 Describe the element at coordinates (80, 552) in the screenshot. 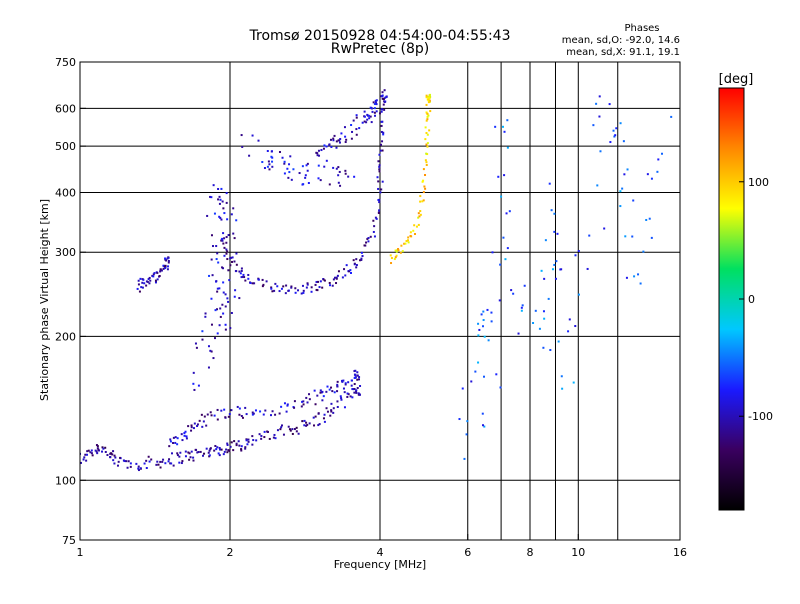

I see `x-tick-label: 1` at that location.